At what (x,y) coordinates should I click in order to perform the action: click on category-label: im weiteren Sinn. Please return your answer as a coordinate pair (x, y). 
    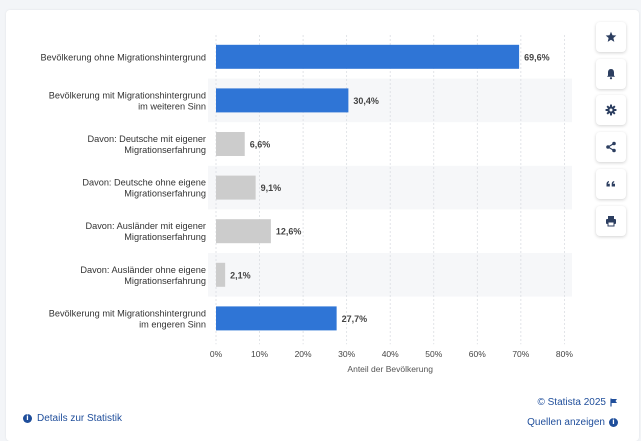
    Looking at the image, I should click on (172, 106).